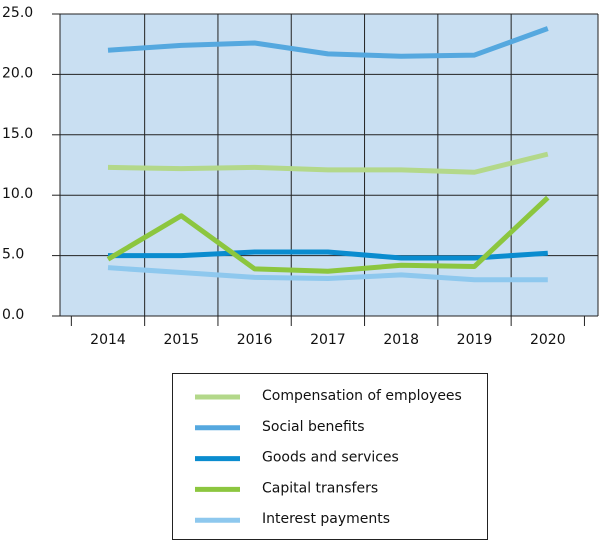  Describe the element at coordinates (255, 340) in the screenshot. I see `x-tick-label: 2016` at that location.